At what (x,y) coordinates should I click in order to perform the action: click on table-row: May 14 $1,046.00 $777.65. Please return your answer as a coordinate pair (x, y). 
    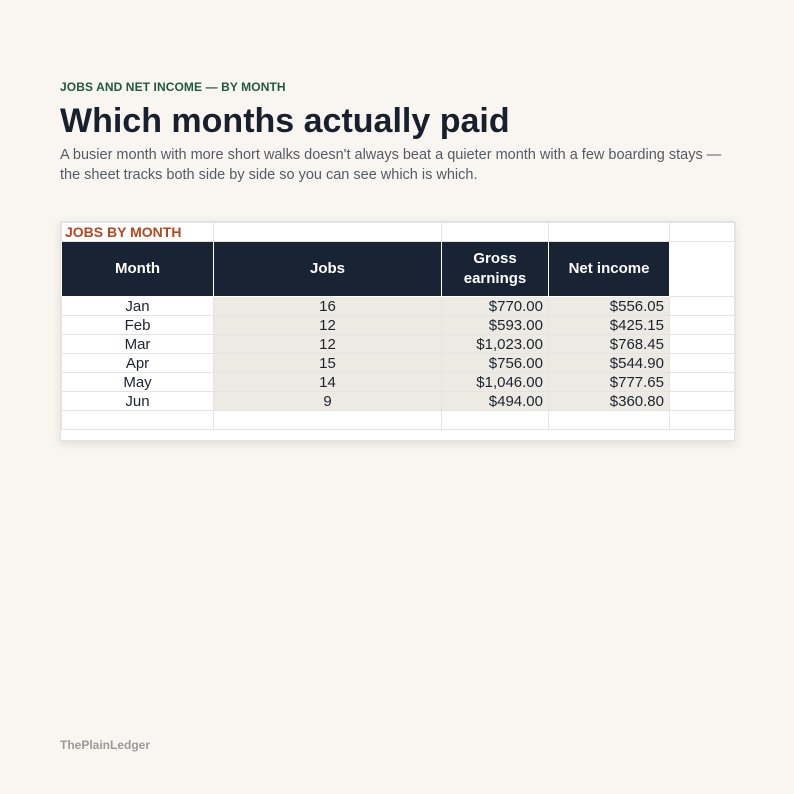
    Looking at the image, I should click on (398, 382).